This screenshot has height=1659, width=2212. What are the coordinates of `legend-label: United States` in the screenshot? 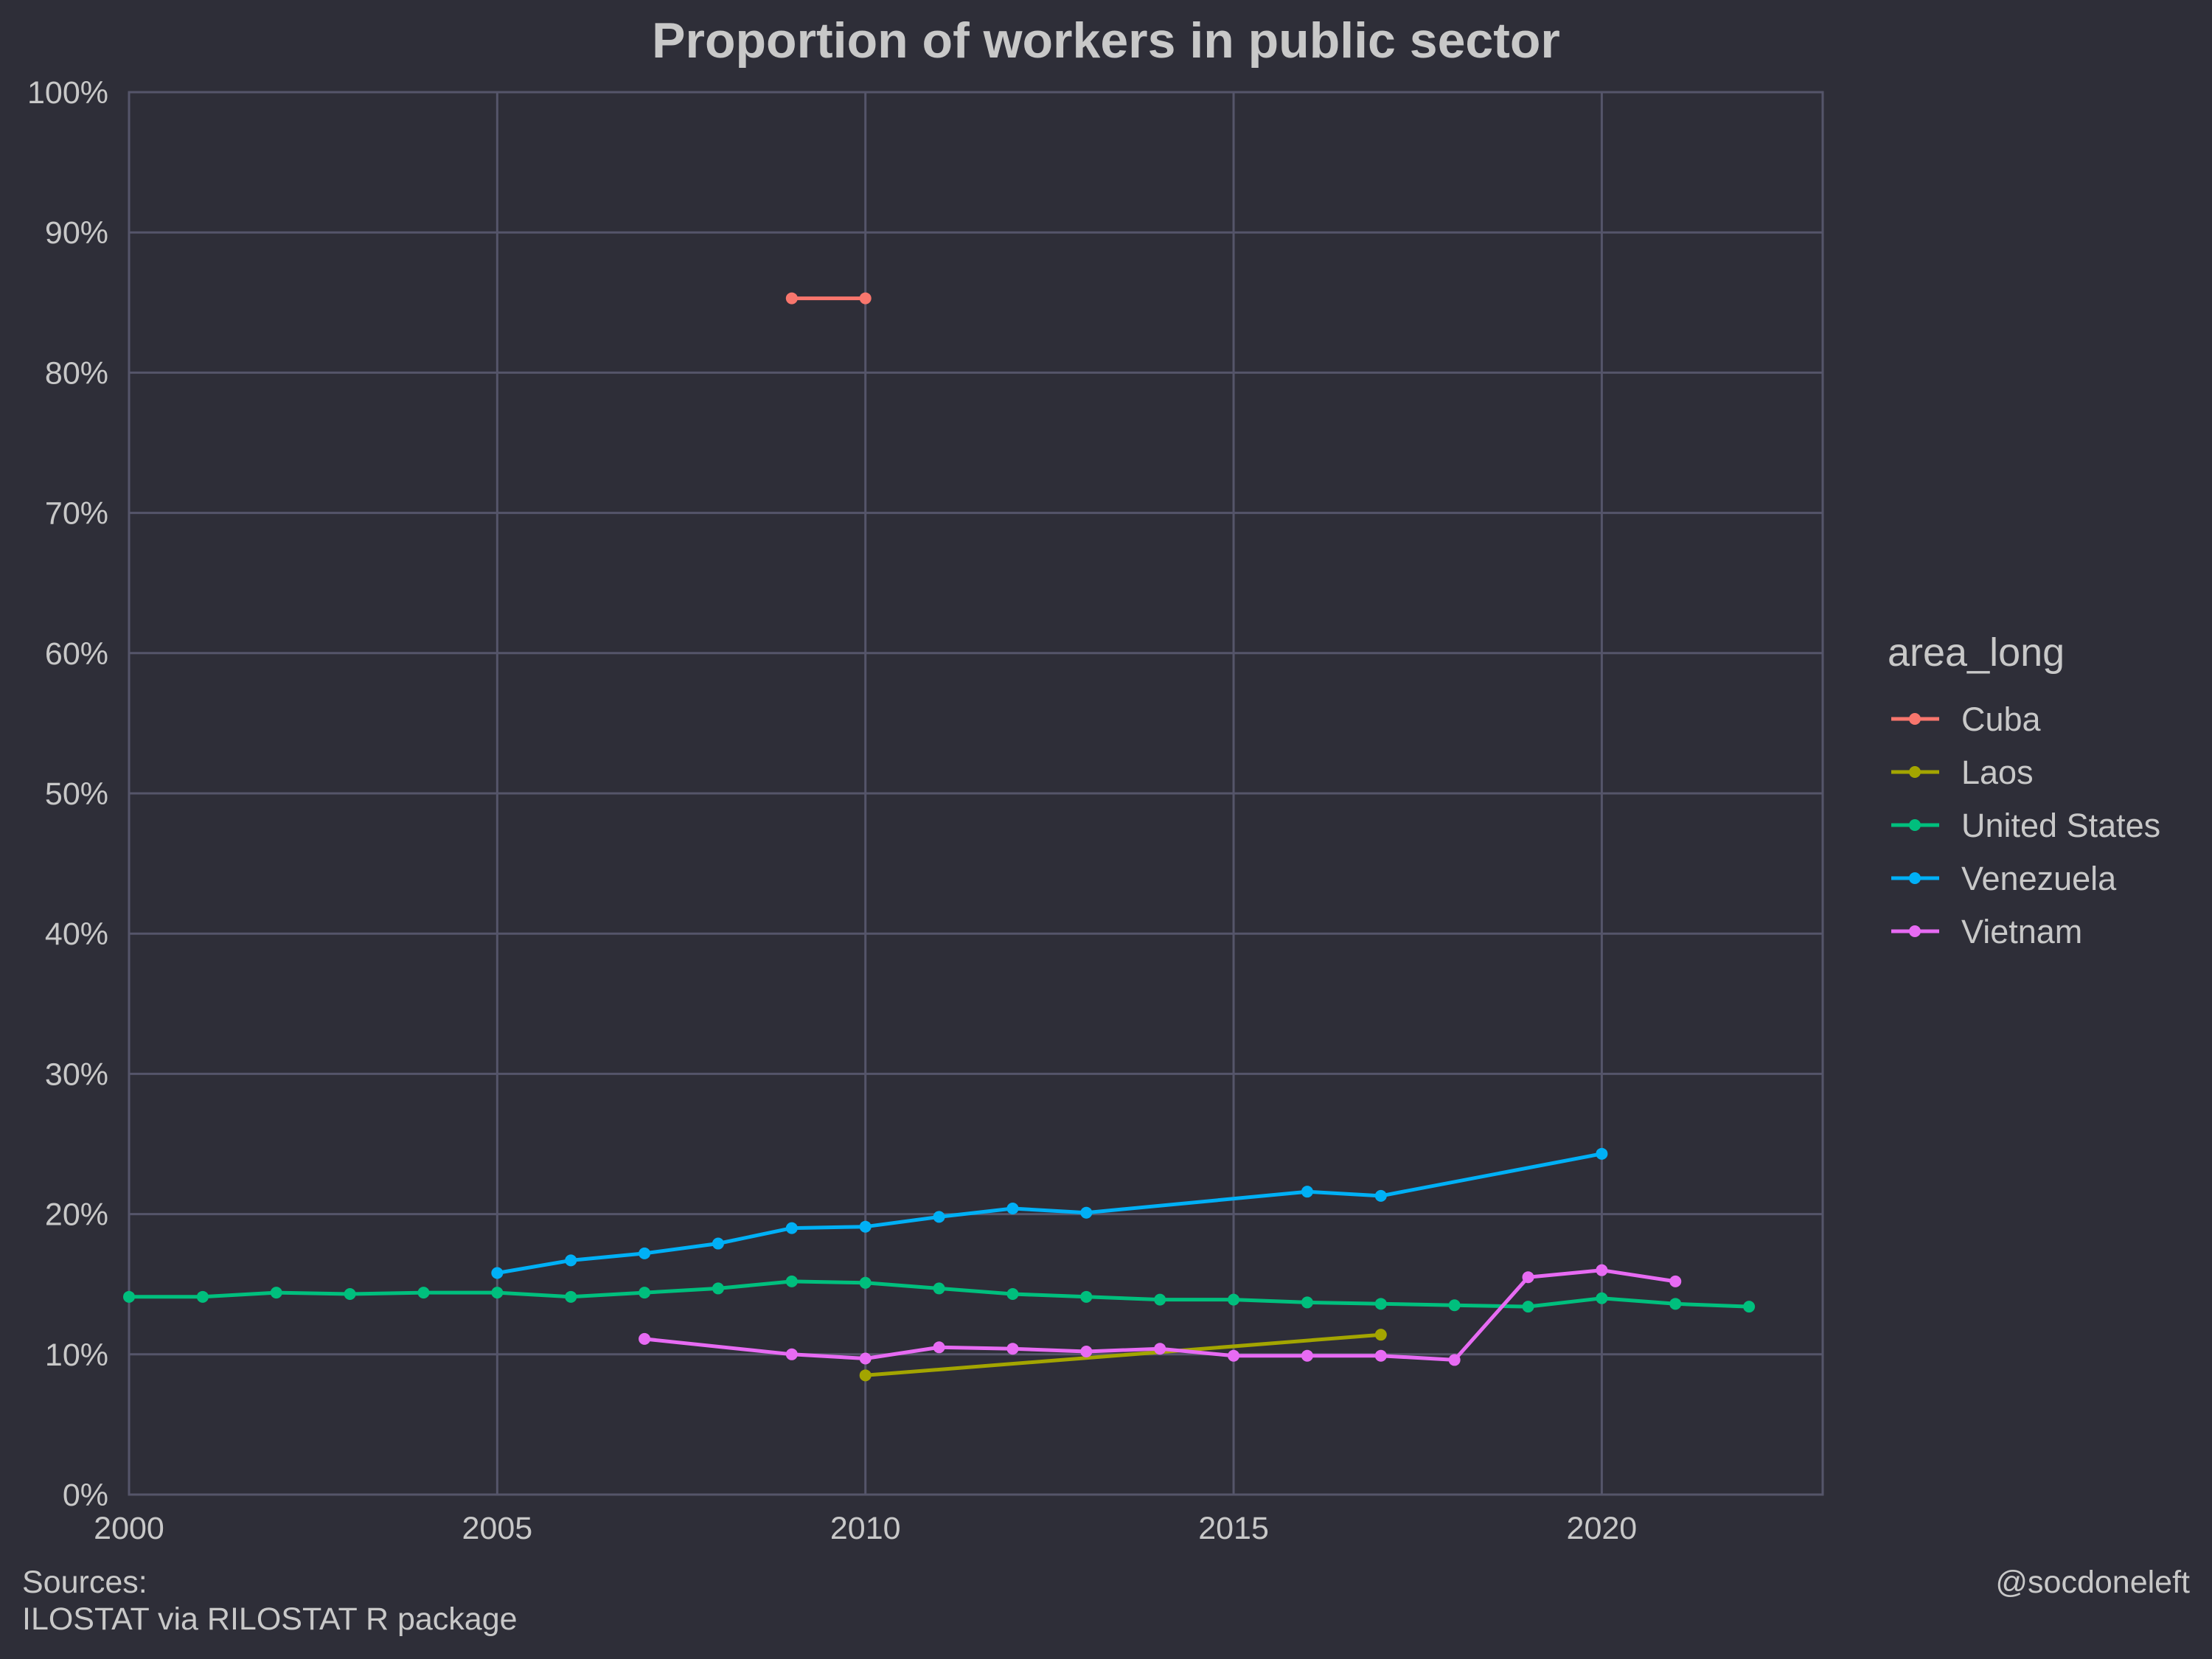 It's located at (2060, 825).